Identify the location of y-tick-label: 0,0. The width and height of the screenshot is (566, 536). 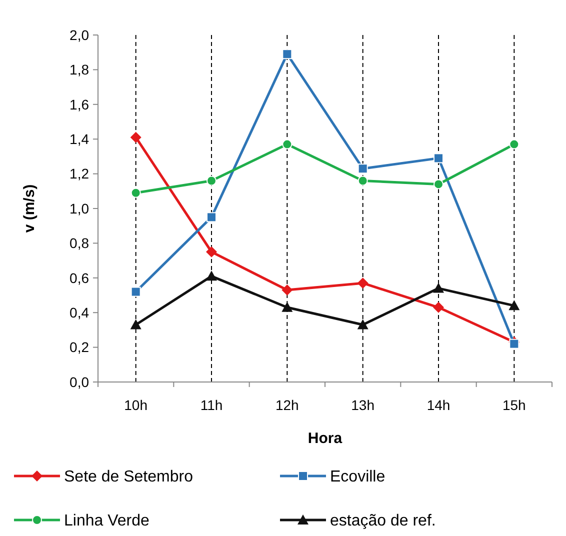
(80, 382).